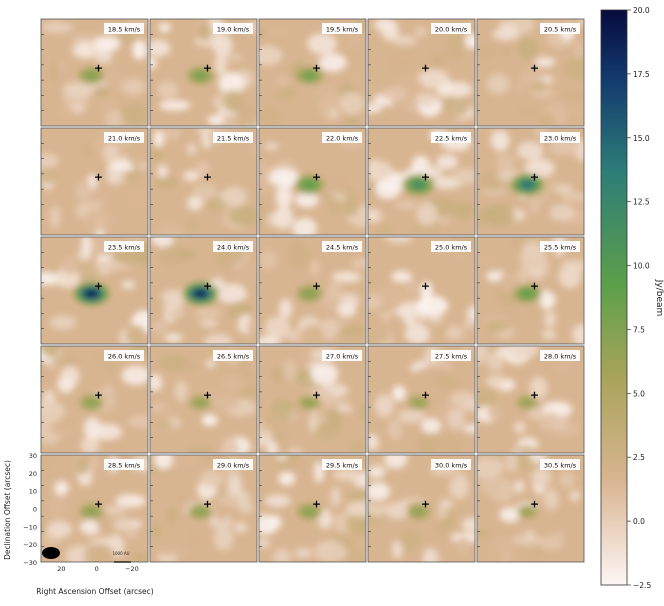 The image size is (664, 606). What do you see at coordinates (451, 357) in the screenshot?
I see `velocity-label: 27.5 km/s` at bounding box center [451, 357].